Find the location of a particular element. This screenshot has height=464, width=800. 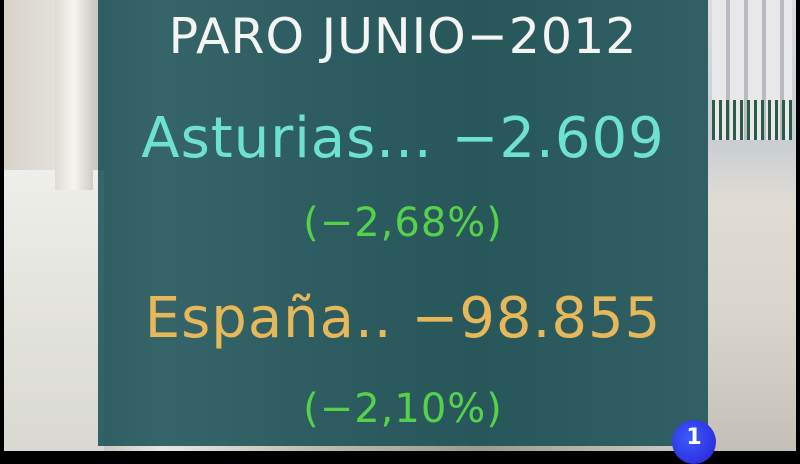

spain-figure: España.. −98.855 is located at coordinates (403, 318).